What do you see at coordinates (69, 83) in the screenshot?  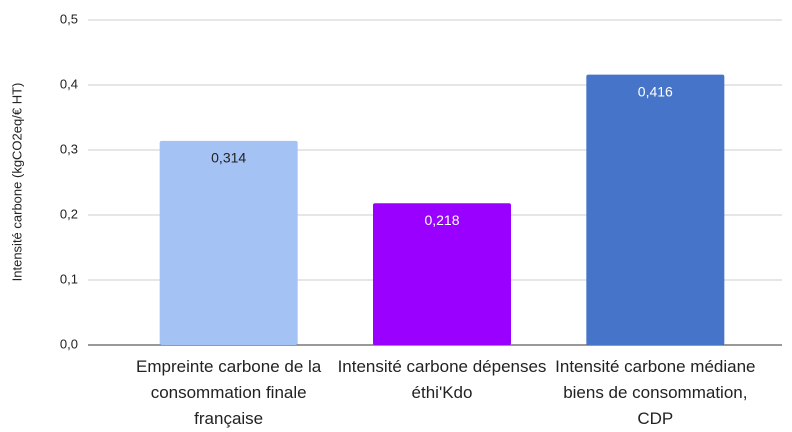 I see `y-tick-label: 0,4` at bounding box center [69, 83].